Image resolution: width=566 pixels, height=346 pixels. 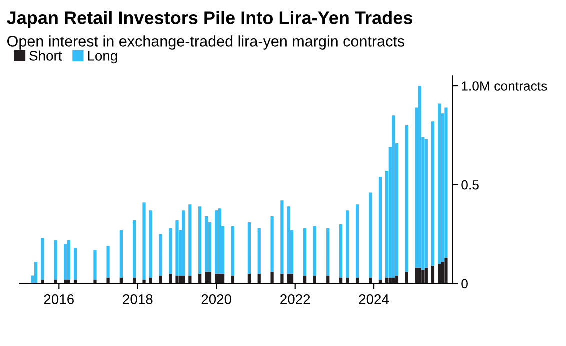 I want to click on chart-subtitle: Open interest in exchange-traded lira-yen margin contracts, so click(x=206, y=43).